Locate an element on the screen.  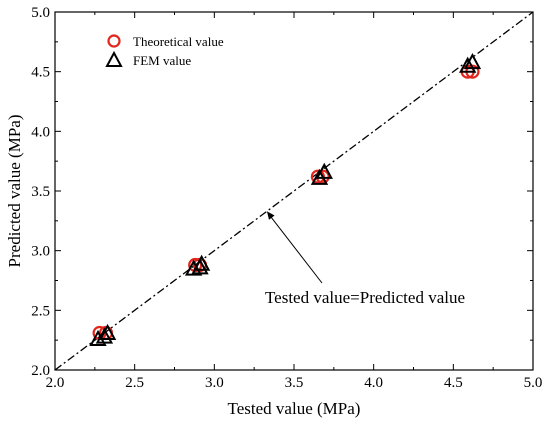
x-tick-label: 3.5 is located at coordinates (294, 383).